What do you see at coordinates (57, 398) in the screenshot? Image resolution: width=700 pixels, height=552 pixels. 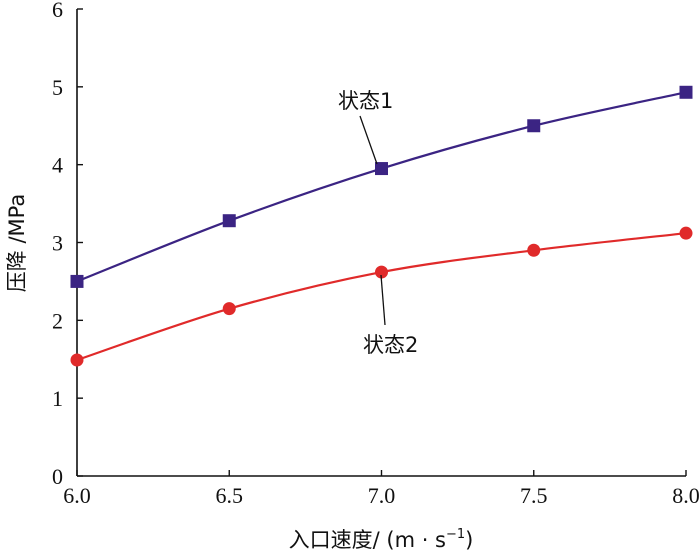 I see `y-tick-label: 1` at bounding box center [57, 398].